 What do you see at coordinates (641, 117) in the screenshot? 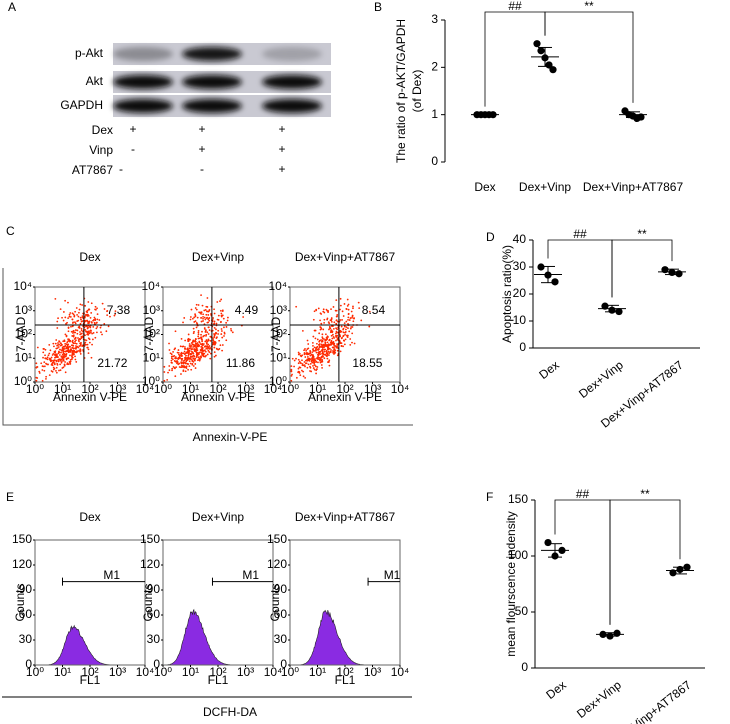
I see `data-point` at bounding box center [641, 117].